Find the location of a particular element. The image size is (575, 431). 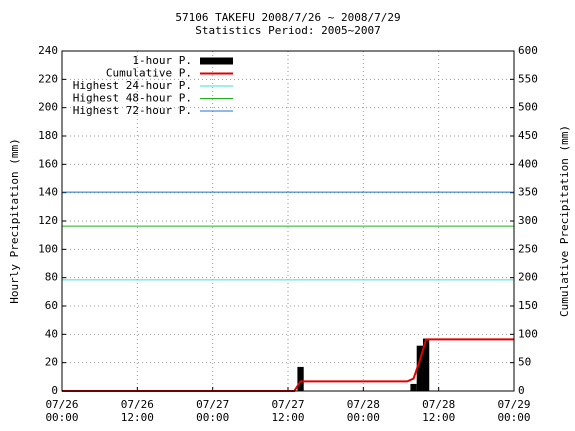

y2-tick-label: 400 is located at coordinates (528, 163).